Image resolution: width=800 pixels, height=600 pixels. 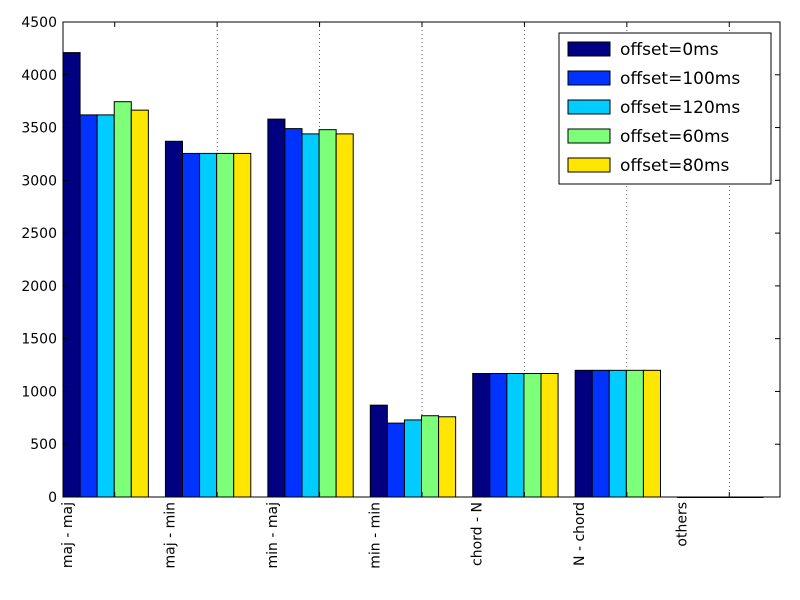 I want to click on y-tick-label: 2000, so click(x=39, y=287).